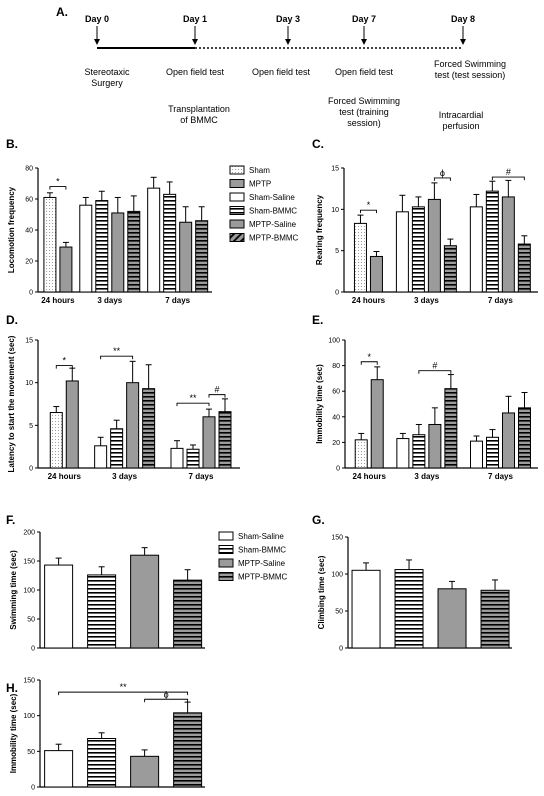  I want to click on chart-panel-f: F. 0 50 100 150 200 Swimming time (sec), so click(105, 583).